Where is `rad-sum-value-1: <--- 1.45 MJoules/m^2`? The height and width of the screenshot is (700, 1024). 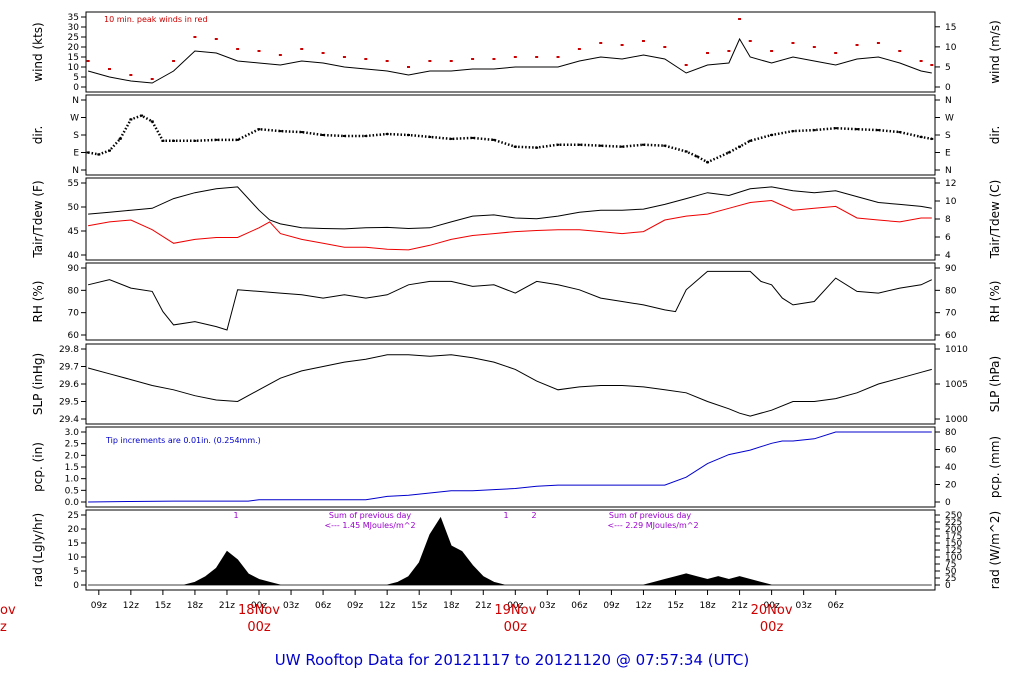 rad-sum-value-1: <--- 1.45 MJoules/m^2 is located at coordinates (369, 525).